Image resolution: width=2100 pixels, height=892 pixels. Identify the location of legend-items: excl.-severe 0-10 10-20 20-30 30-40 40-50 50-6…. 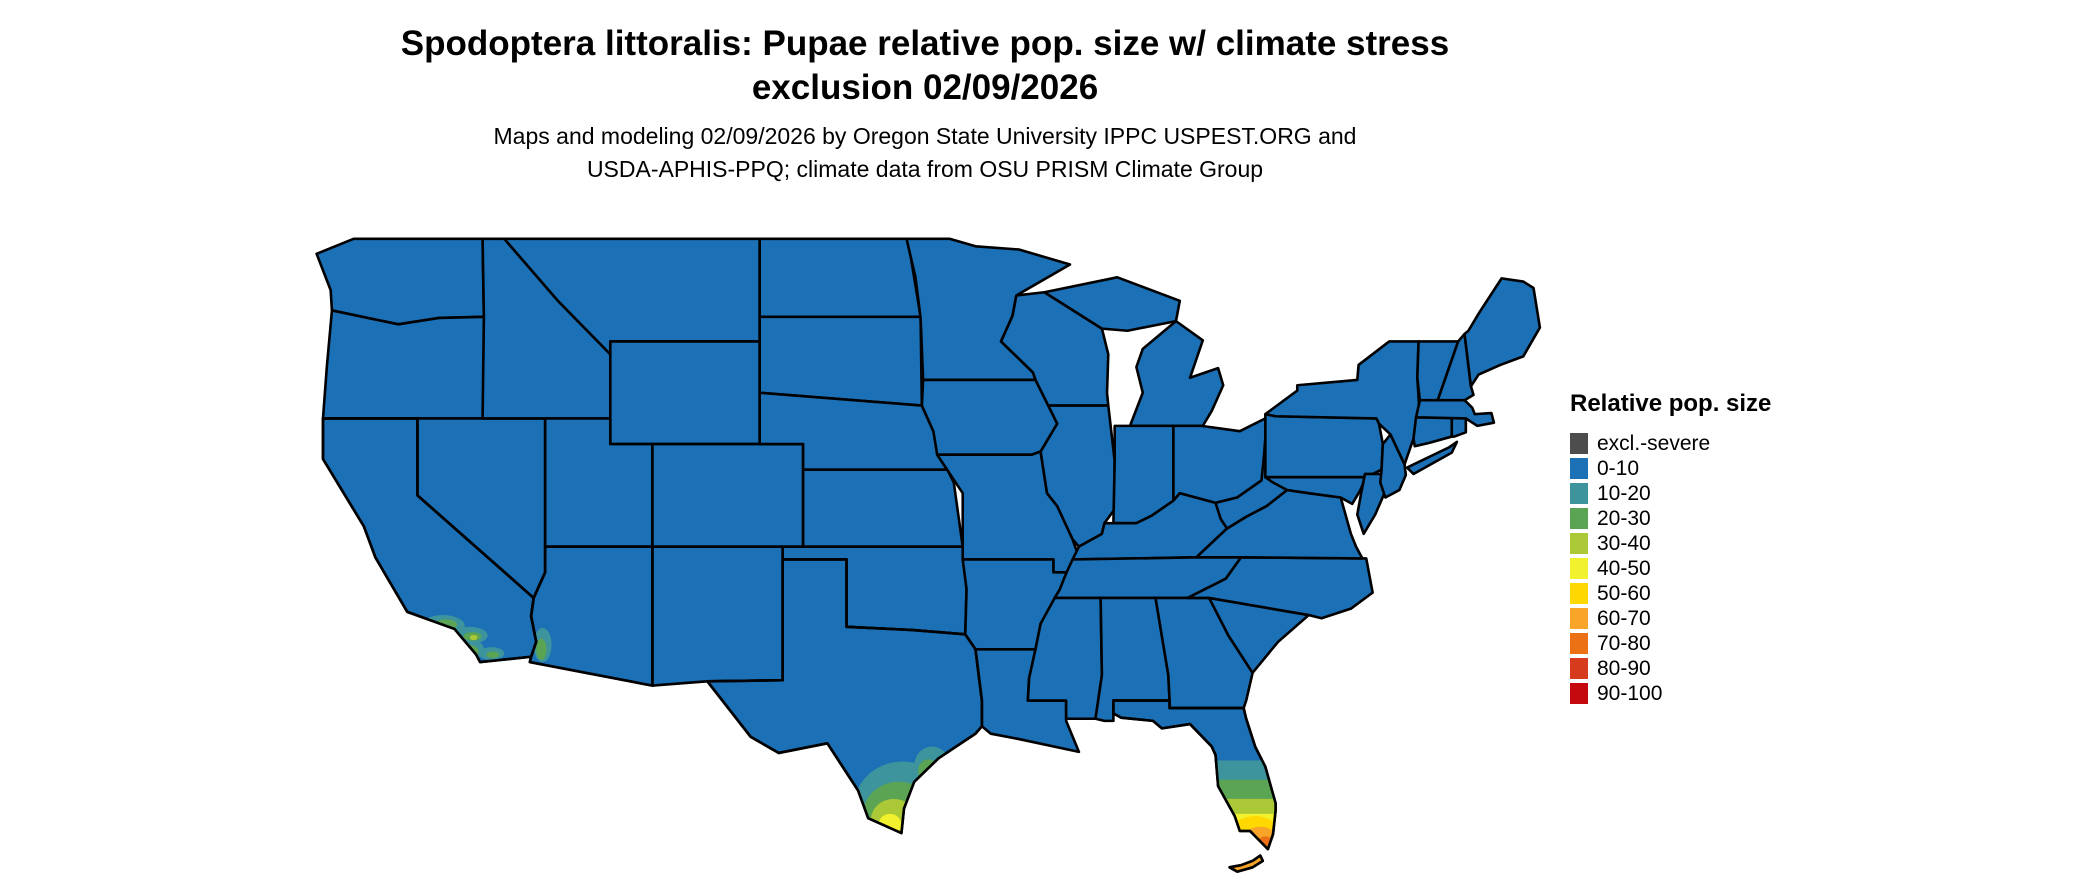
(1670, 568).